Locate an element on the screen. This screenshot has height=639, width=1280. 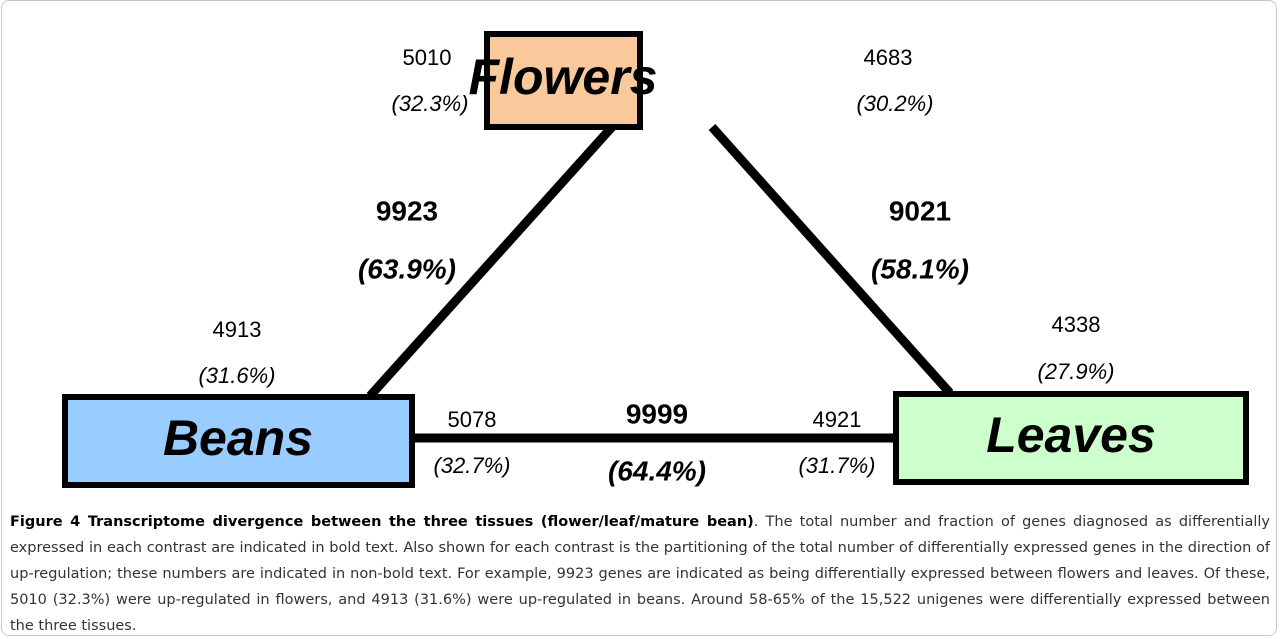
up-count: 5078 is located at coordinates (472, 419).